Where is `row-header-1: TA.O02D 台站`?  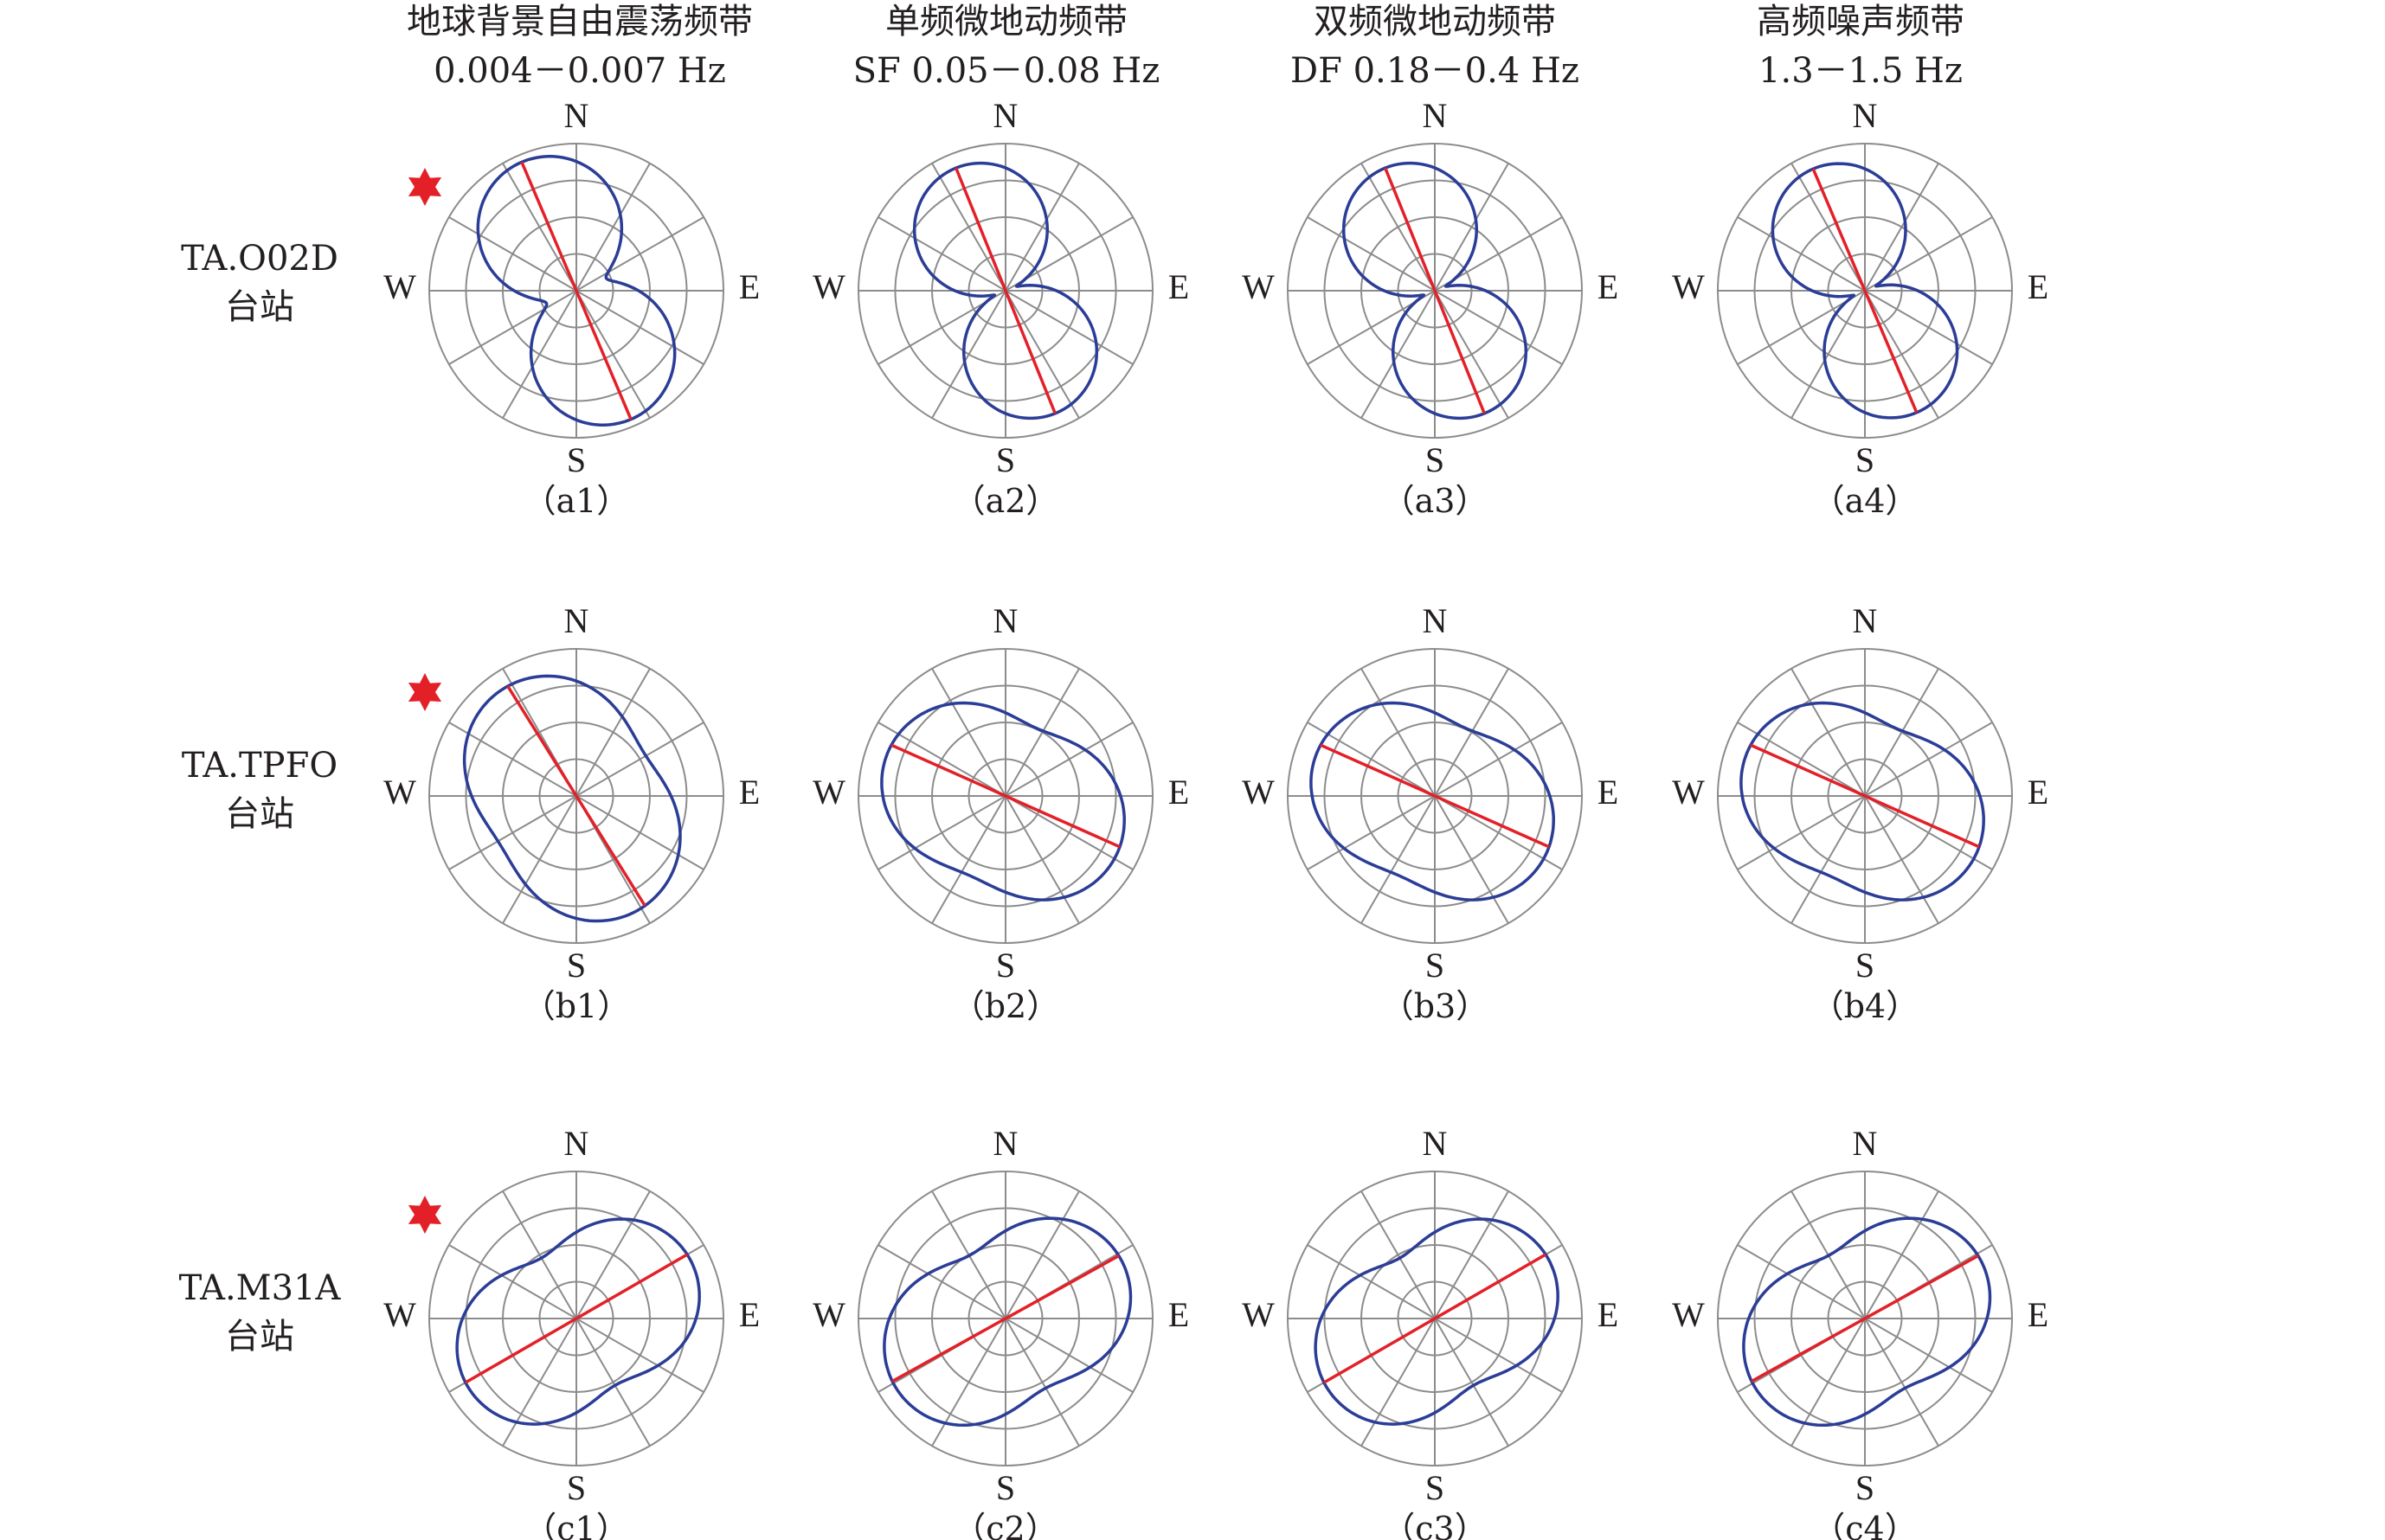
row-header-1: TA.O02D 台站 is located at coordinates (259, 283).